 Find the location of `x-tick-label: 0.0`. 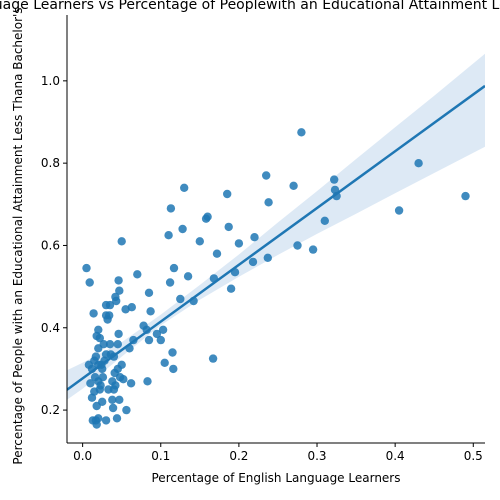

x-tick-label: 0.0 is located at coordinates (82, 456).